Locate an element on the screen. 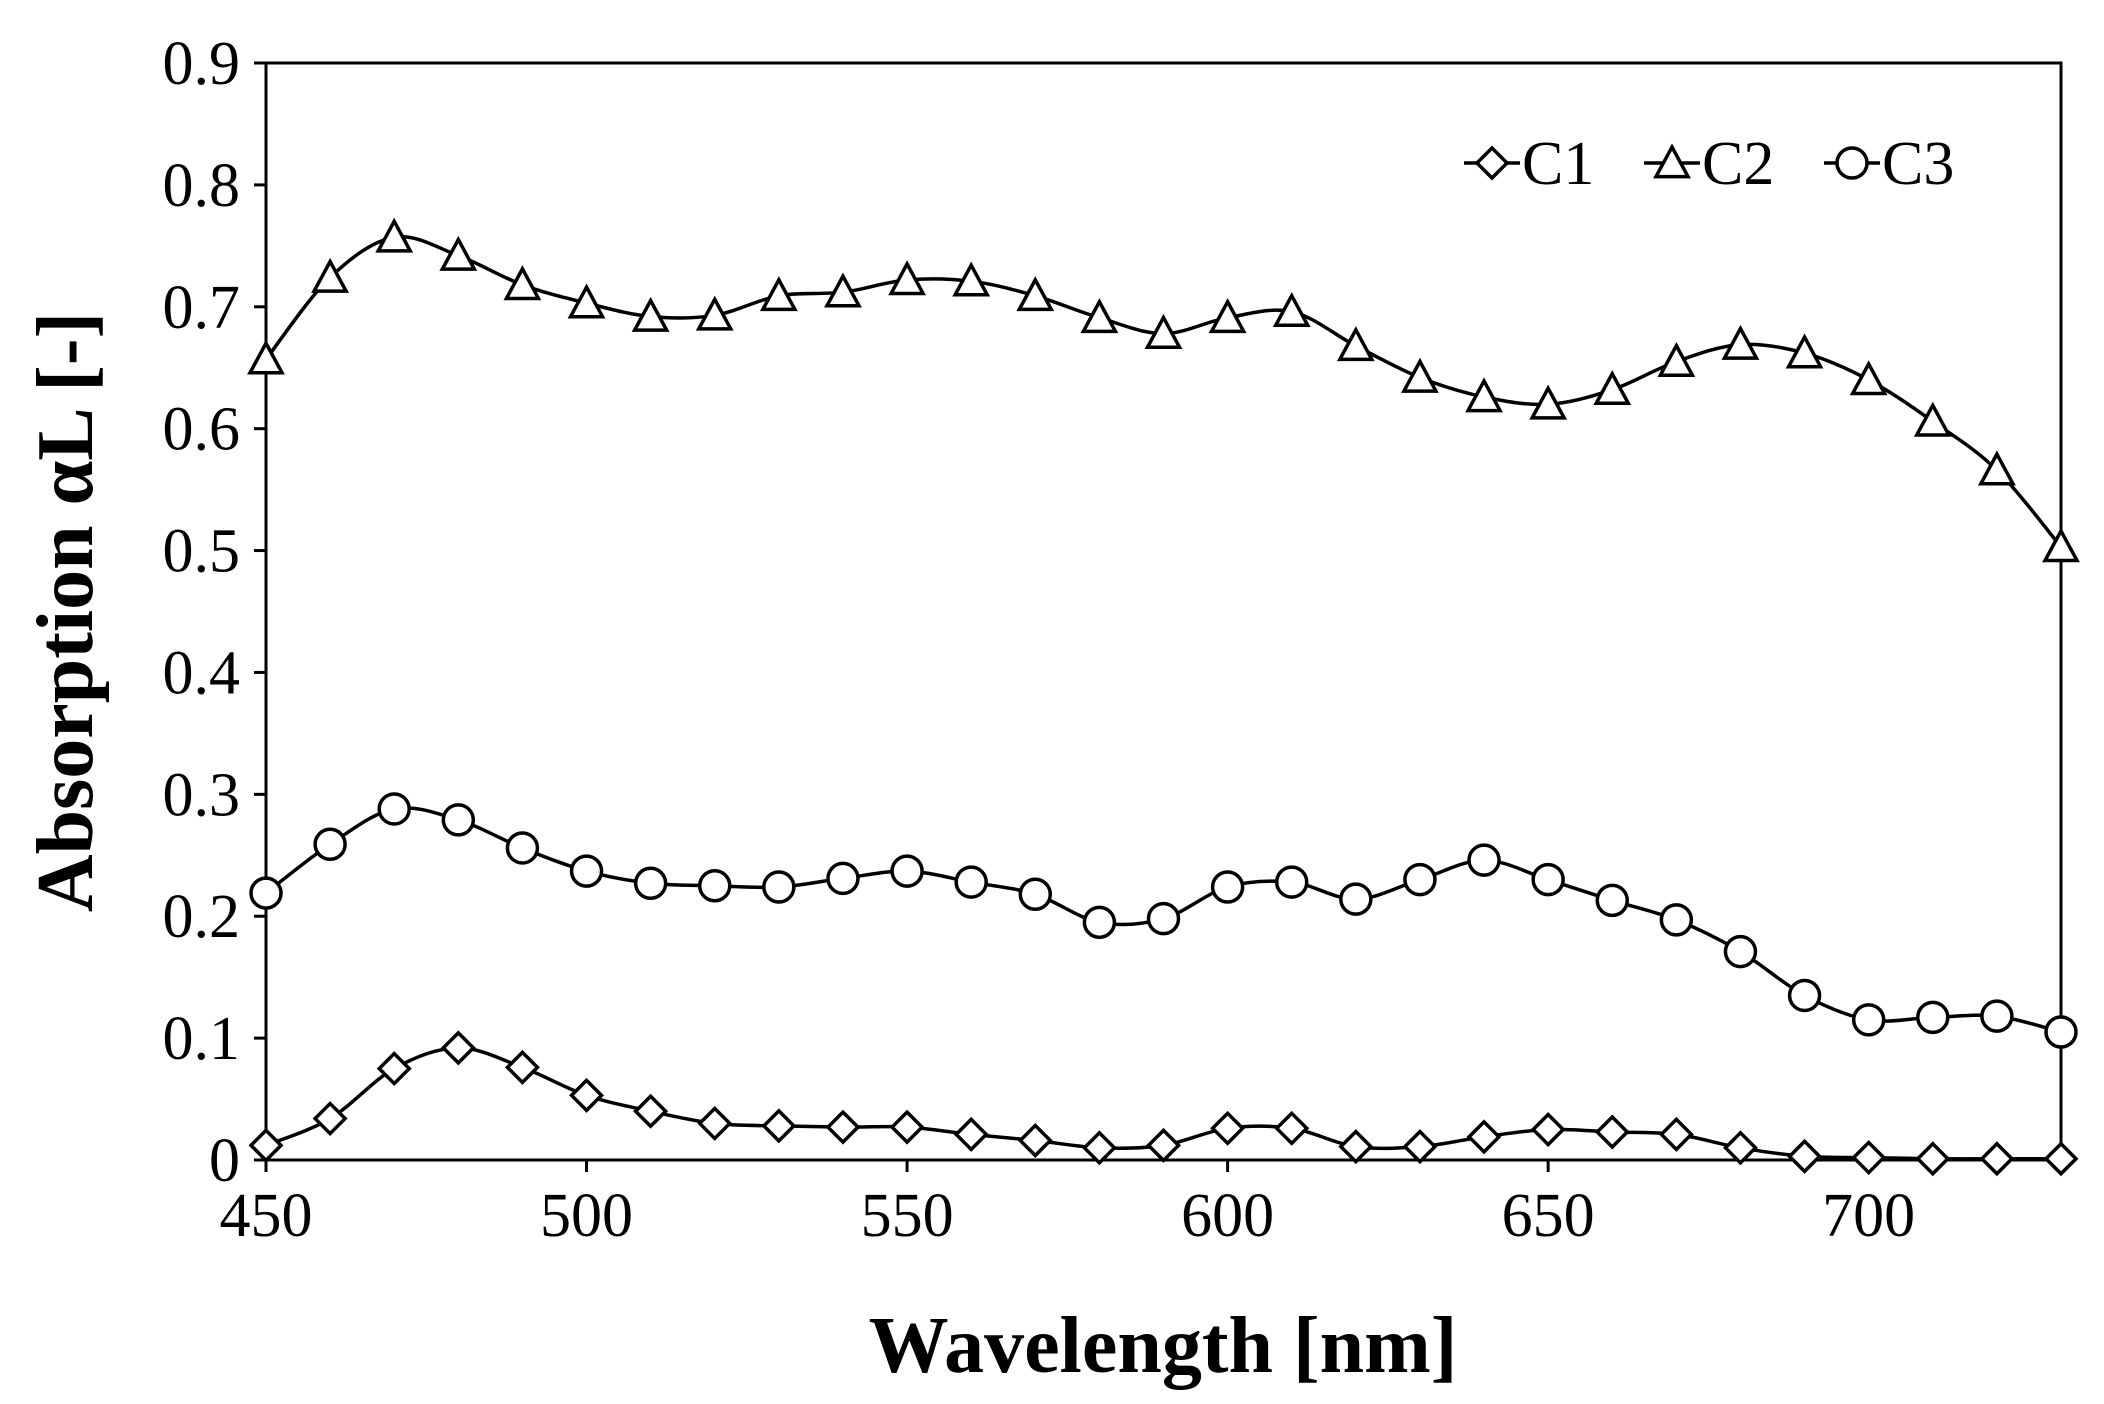 Image resolution: width=2104 pixels, height=1404 pixels. y-tick-label: 0.7 is located at coordinates (202, 308).